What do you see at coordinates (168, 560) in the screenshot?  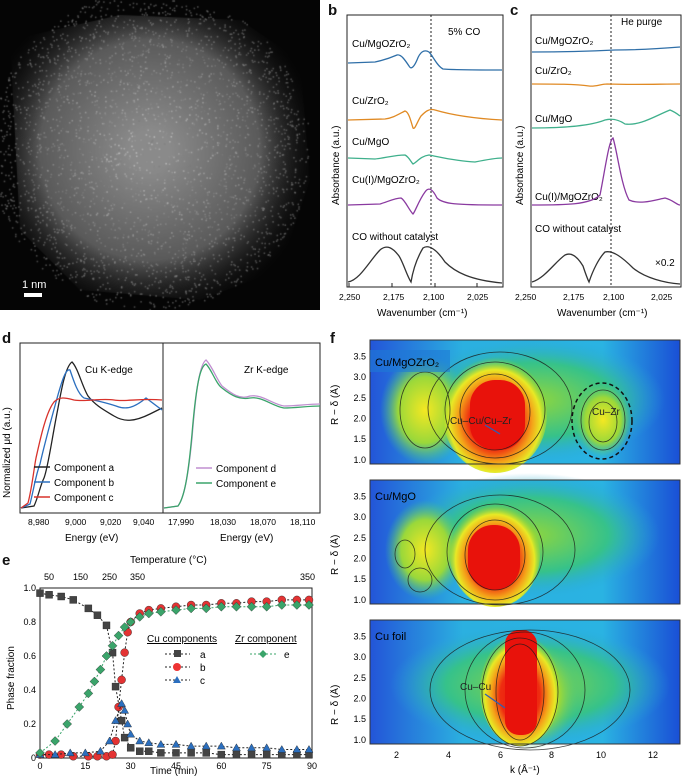 I see `top-axis-label: Temperature (°C)` at bounding box center [168, 560].